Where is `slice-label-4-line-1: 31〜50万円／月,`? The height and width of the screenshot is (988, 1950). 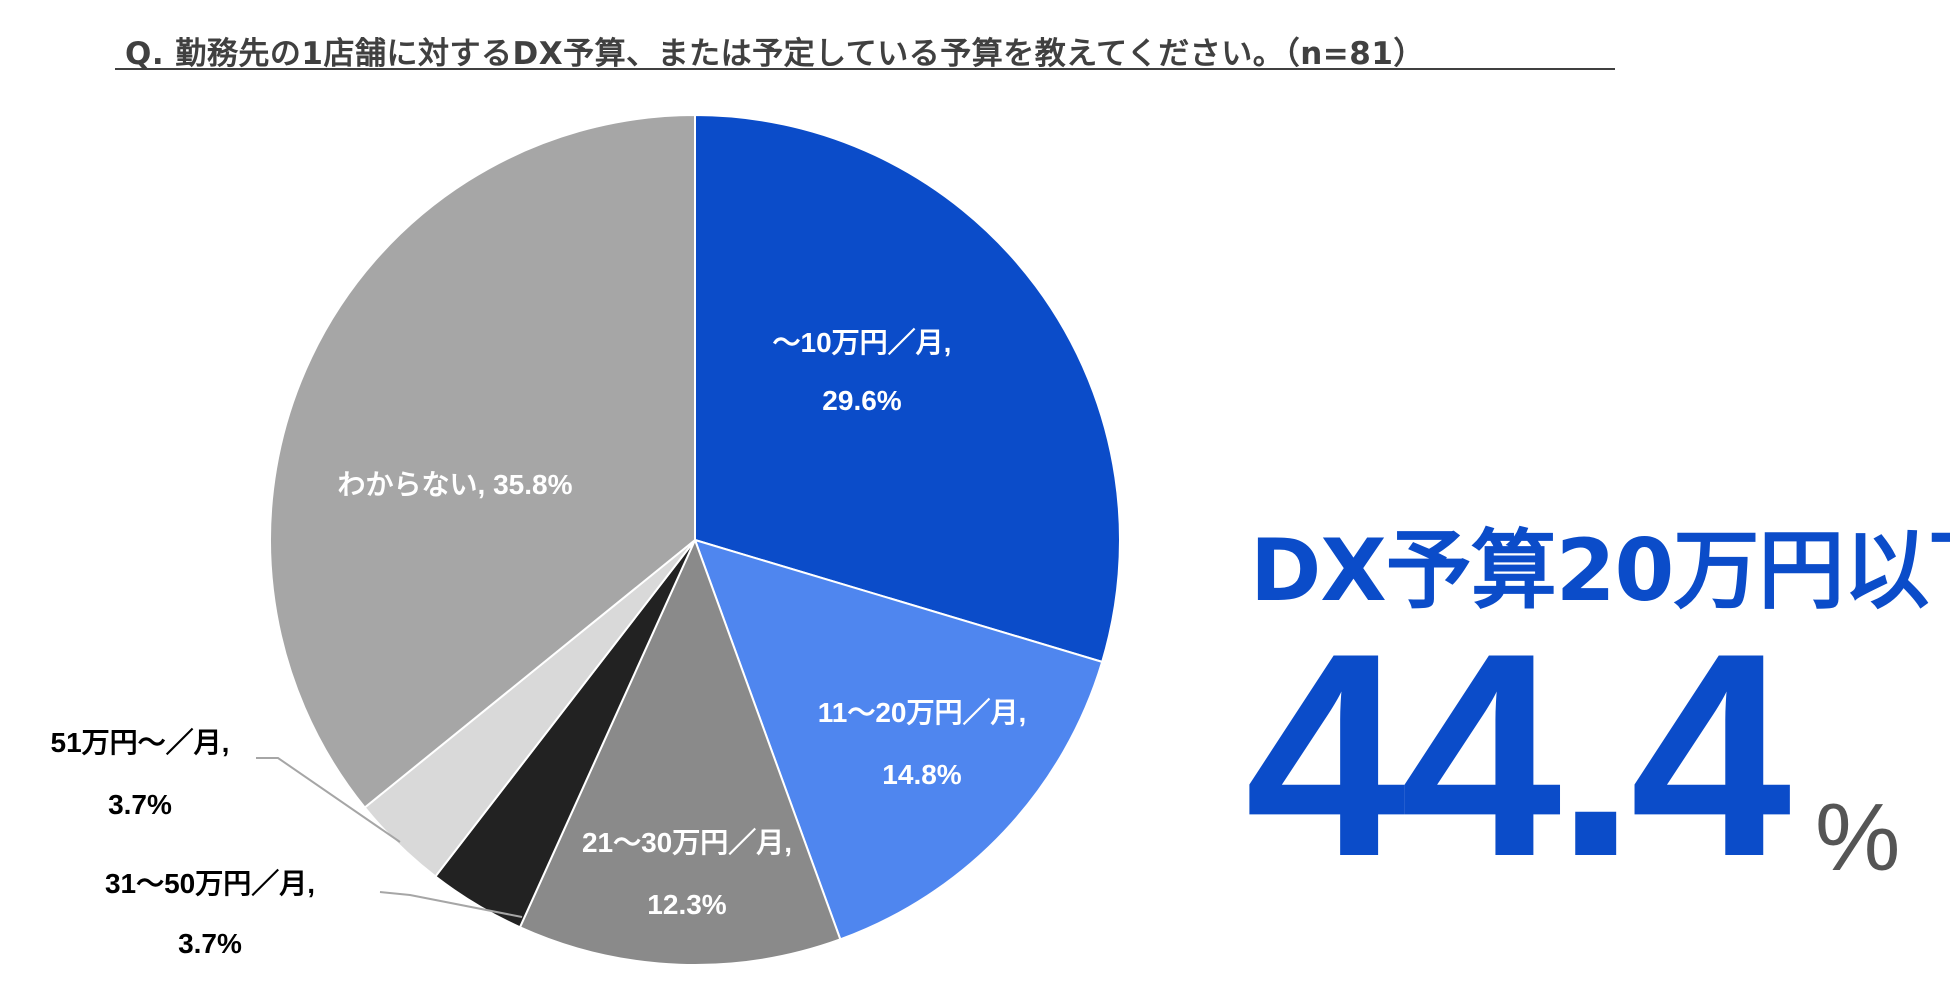
slice-label-4-line-1: 31〜50万円／月, is located at coordinates (210, 883).